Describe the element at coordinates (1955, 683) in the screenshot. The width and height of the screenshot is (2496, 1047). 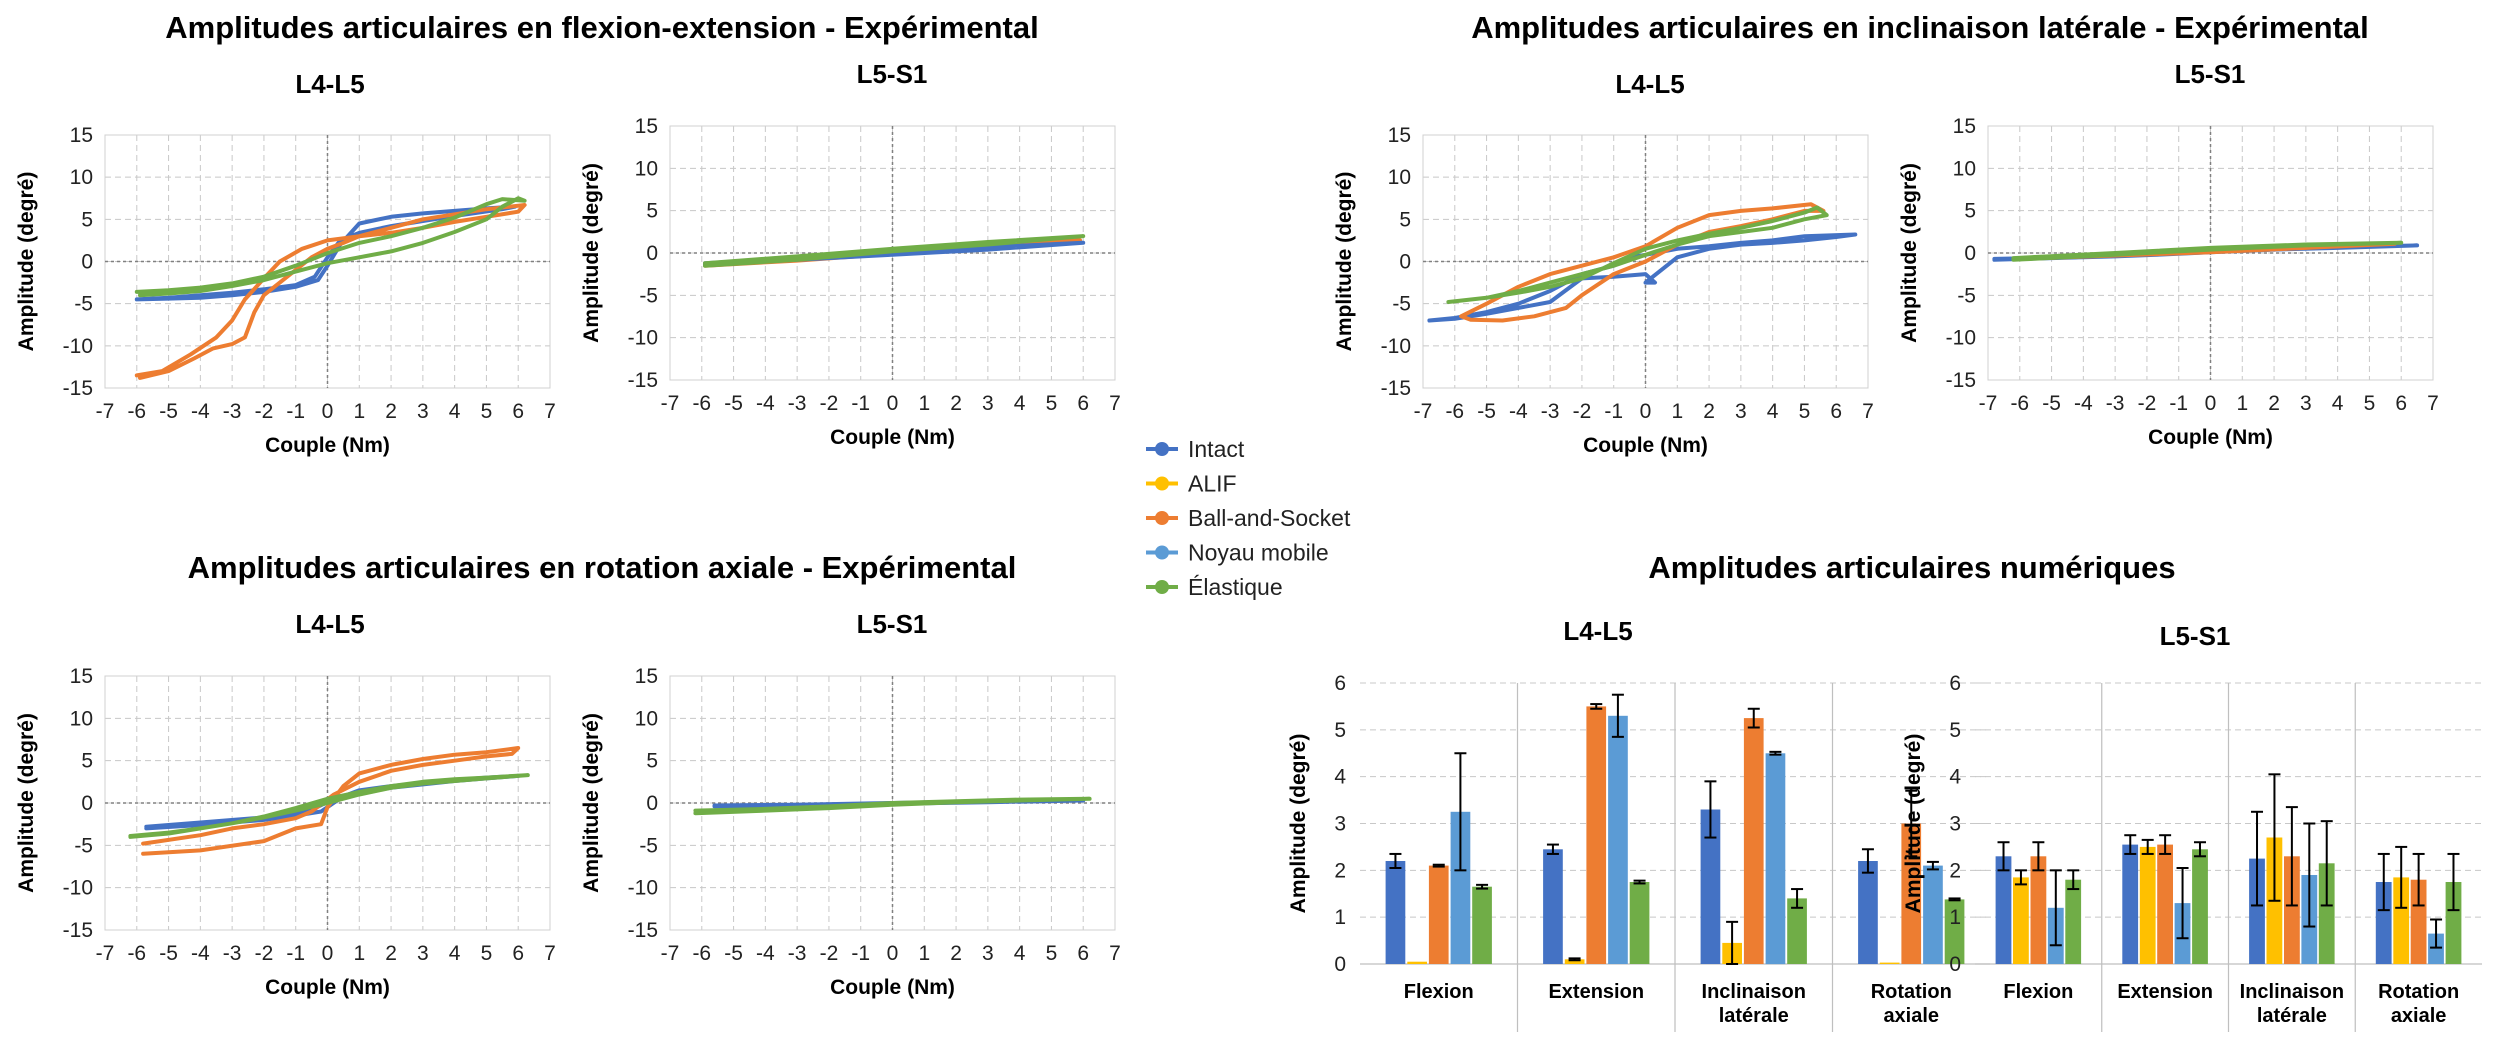
I see `y-tick-label: 6` at that location.